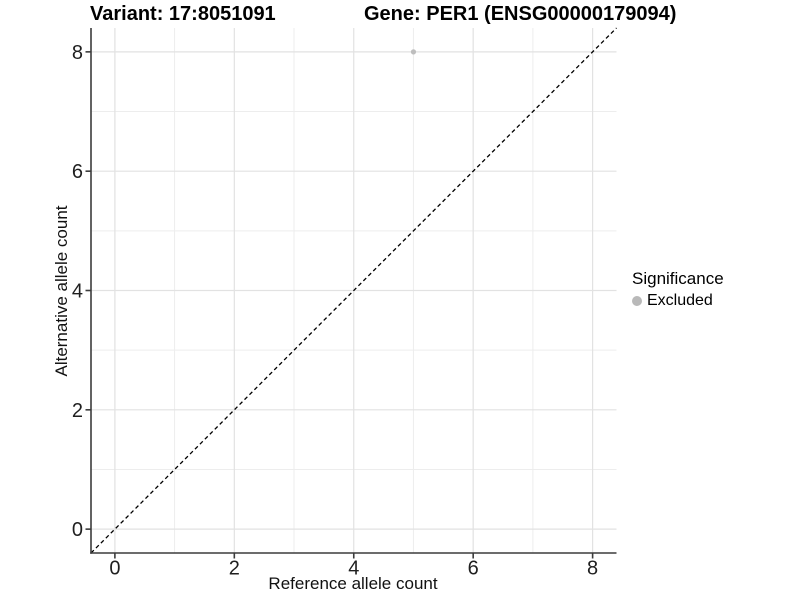 This screenshot has height=600, width=800. Describe the element at coordinates (61, 291) in the screenshot. I see `y-axis-title: Alternative allele count` at that location.